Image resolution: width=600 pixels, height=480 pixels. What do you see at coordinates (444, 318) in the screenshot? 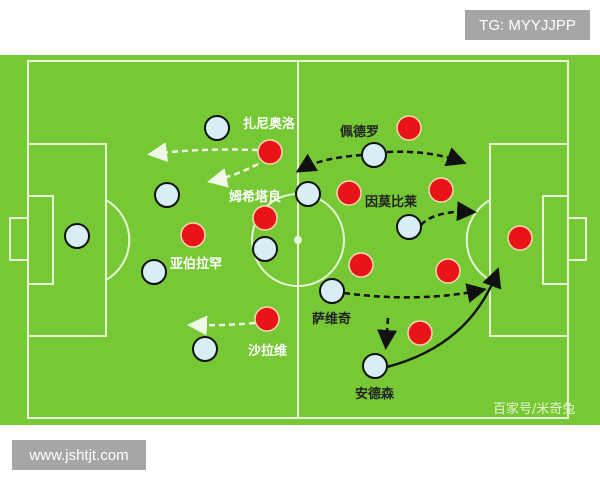
I see `pass-arrow` at bounding box center [444, 318].